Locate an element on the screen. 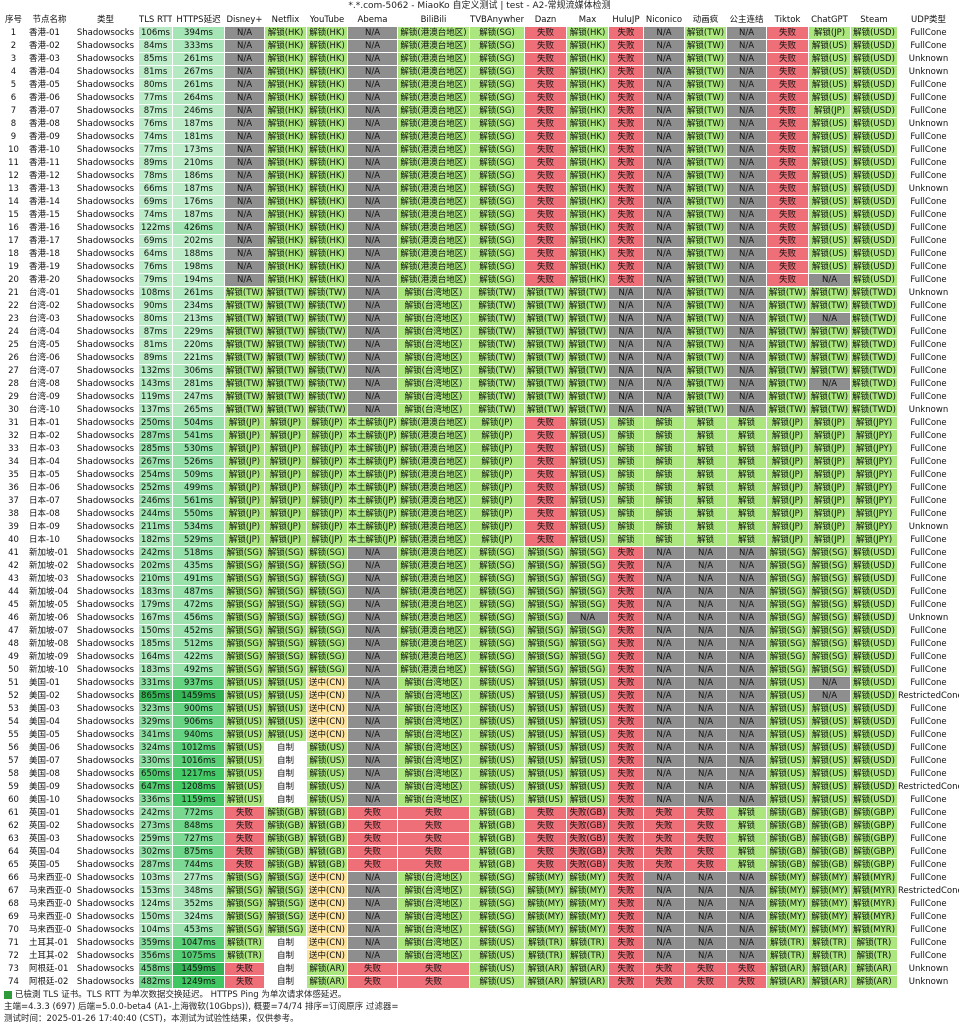 The width and height of the screenshot is (959, 1024). cell: 273ms is located at coordinates (155, 826).